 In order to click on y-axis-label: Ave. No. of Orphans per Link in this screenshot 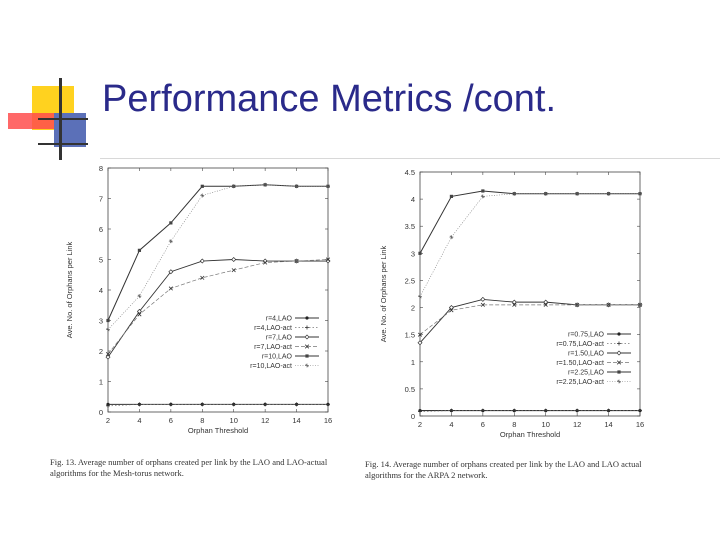, I will do `click(69, 289)`.